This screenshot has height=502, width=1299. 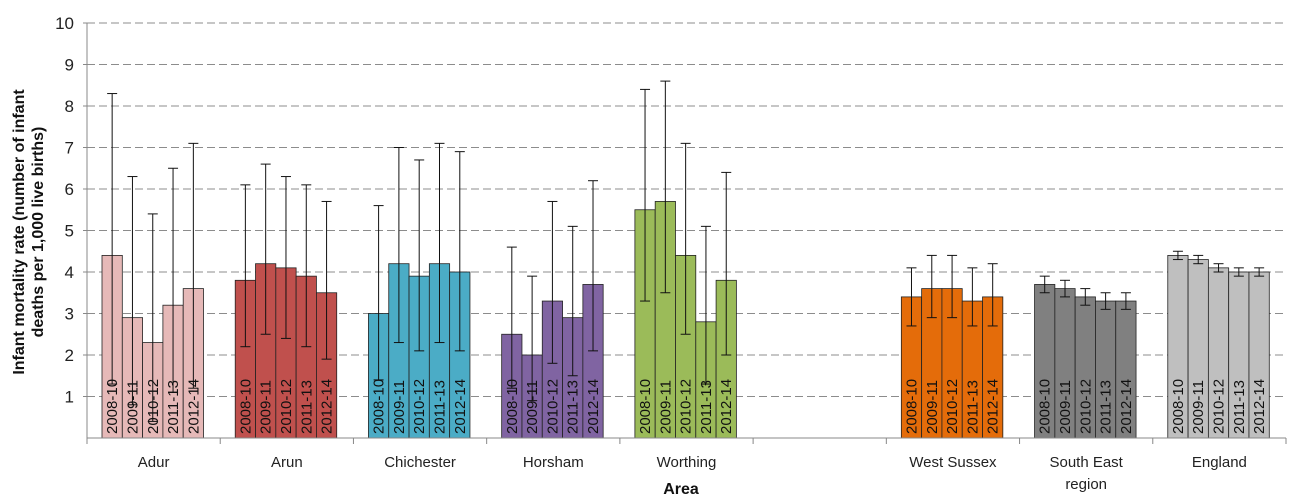 I want to click on x-category-label: Chichester, so click(x=420, y=462).